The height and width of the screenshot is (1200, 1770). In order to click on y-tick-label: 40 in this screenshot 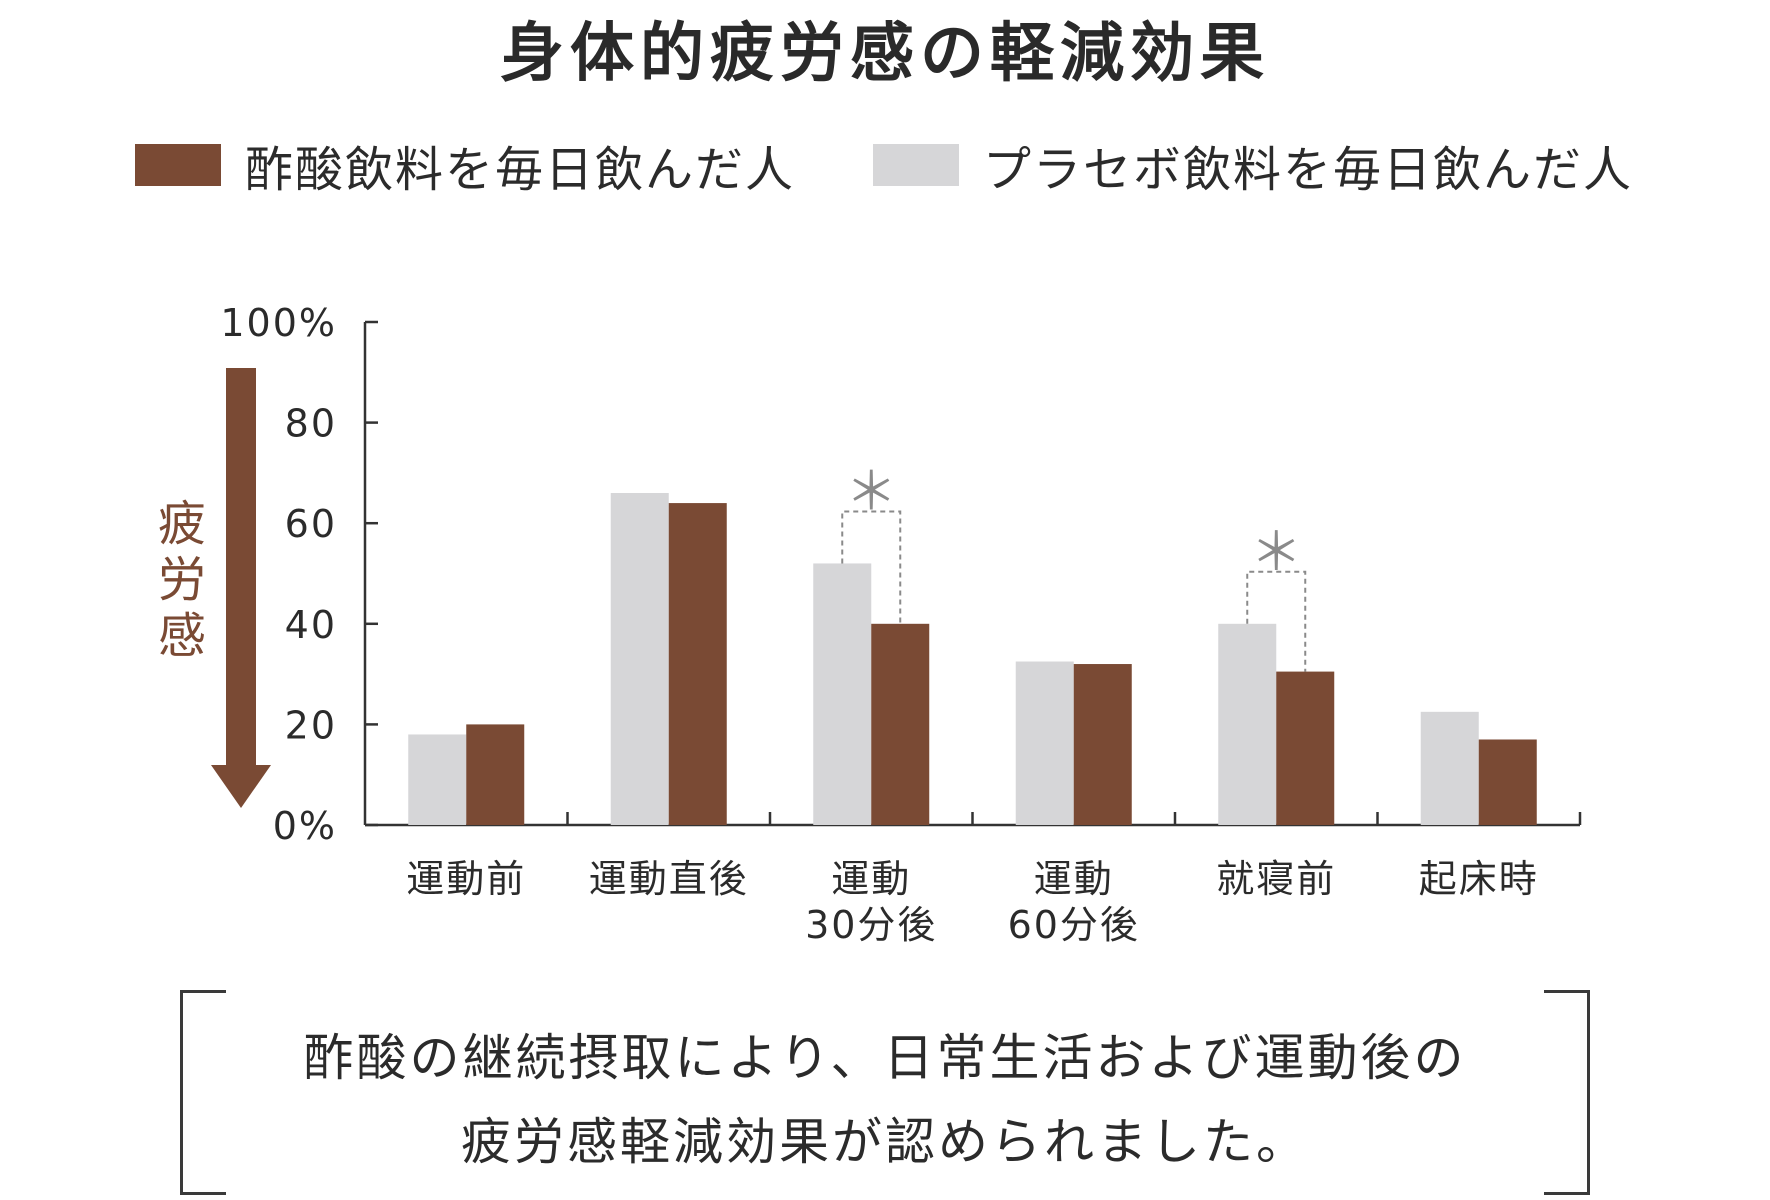, I will do `click(311, 625)`.